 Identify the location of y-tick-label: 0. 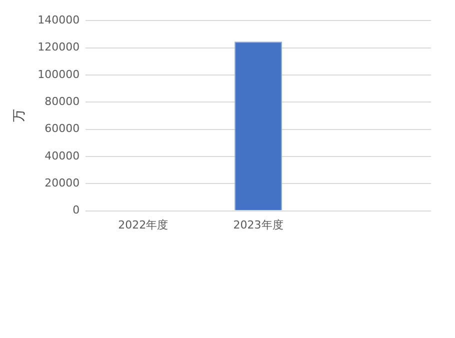
(76, 210).